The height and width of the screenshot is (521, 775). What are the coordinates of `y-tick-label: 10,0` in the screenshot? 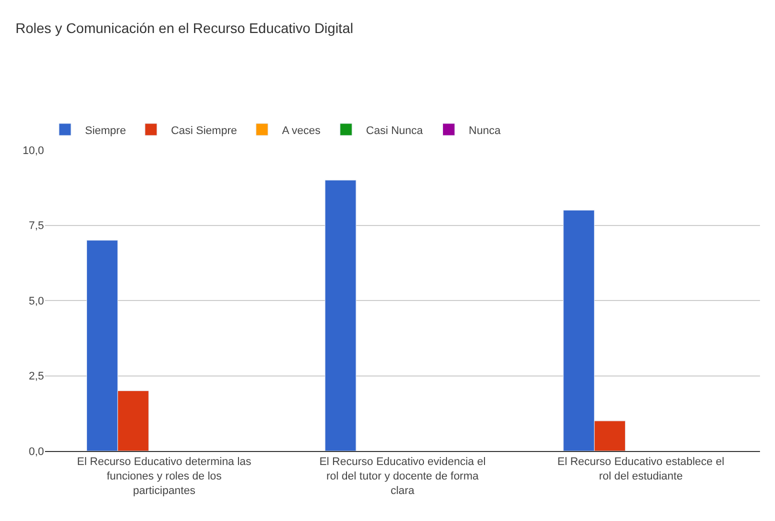 It's located at (33, 150).